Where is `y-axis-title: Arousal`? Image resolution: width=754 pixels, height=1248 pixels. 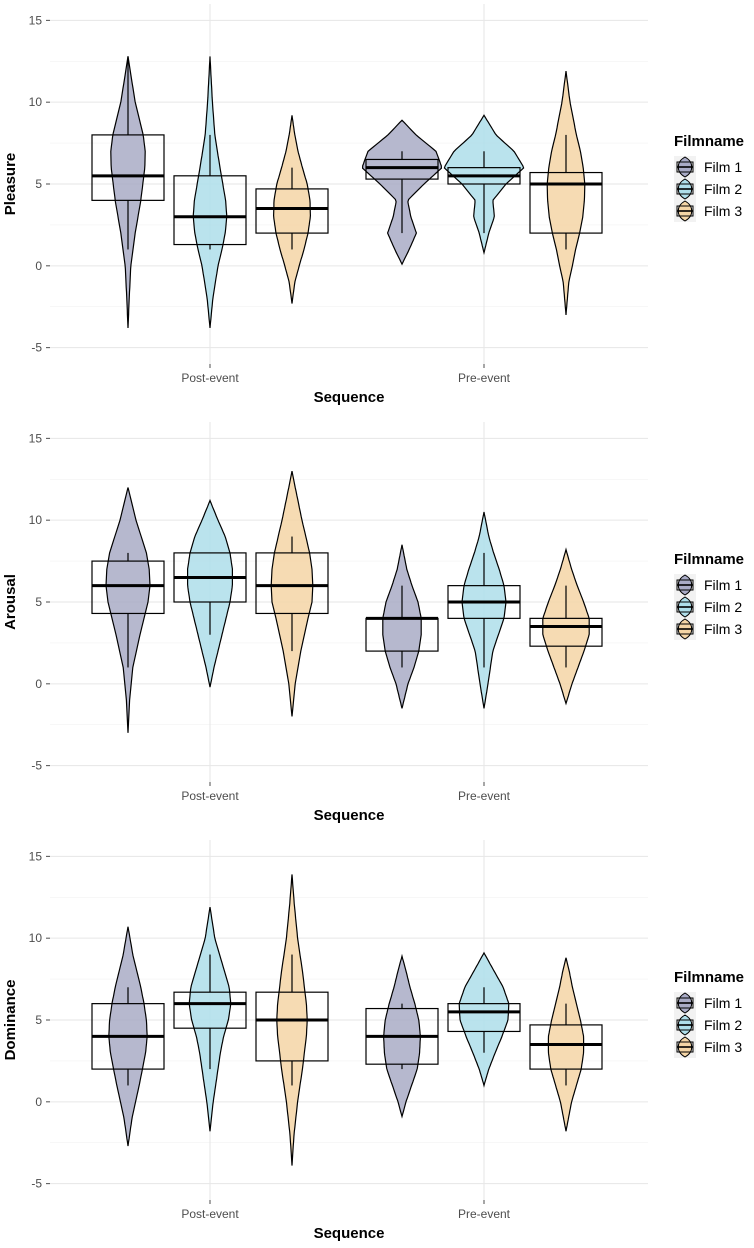 y-axis-title: Arousal is located at coordinates (10, 602).